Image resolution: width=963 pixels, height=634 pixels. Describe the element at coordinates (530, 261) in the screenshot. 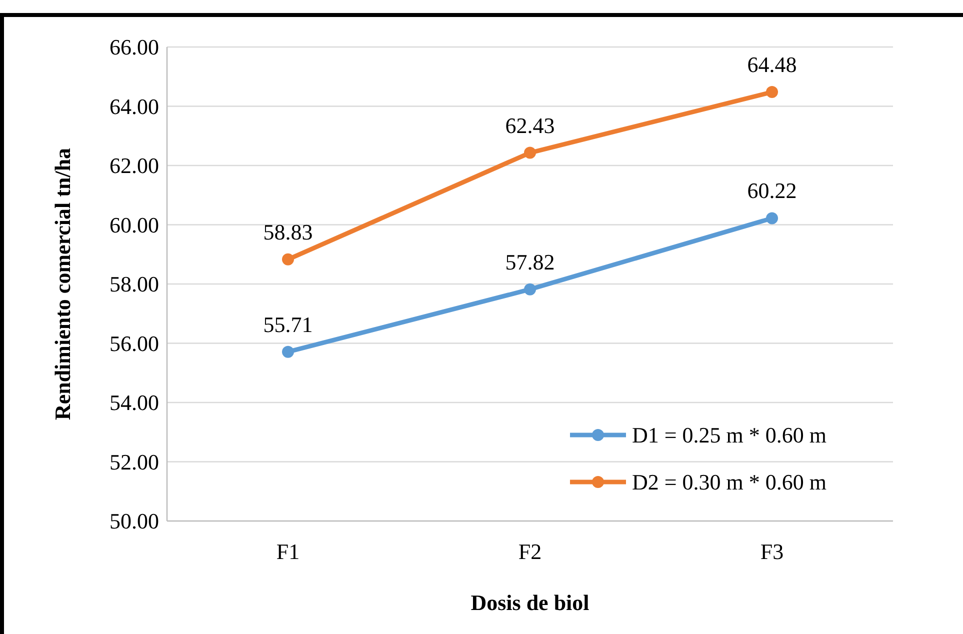

I see `data-label: 57.82` at that location.